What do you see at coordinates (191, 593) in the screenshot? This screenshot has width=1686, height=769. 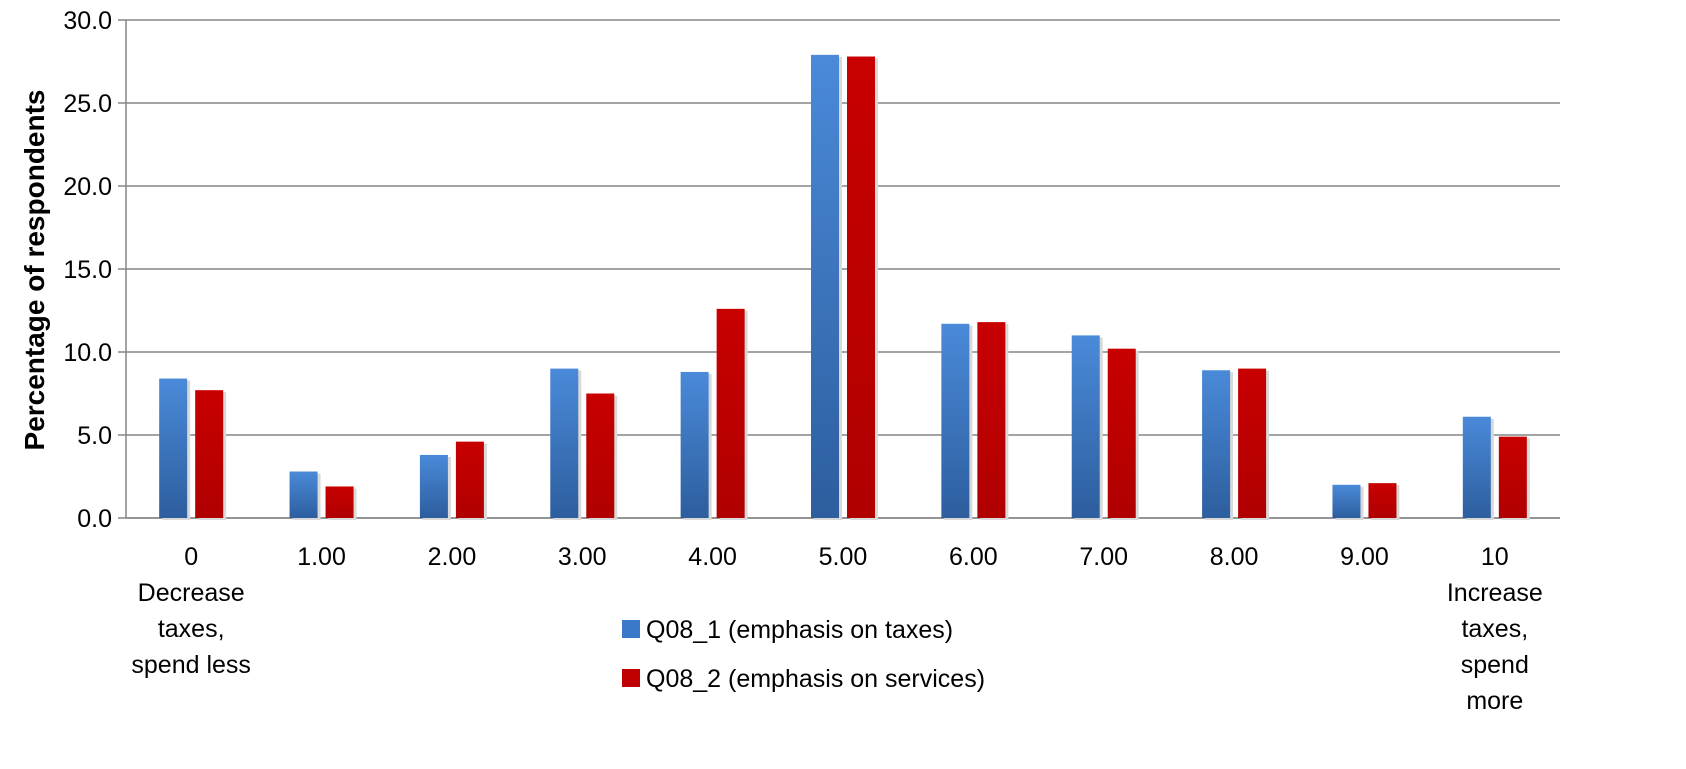 I see `x-tick-note: Decrease` at bounding box center [191, 593].